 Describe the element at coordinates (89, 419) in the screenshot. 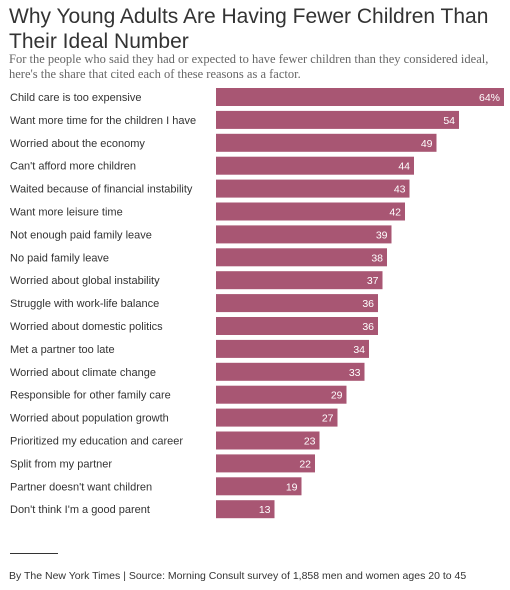

I see `category-label: Worried about population growth` at that location.